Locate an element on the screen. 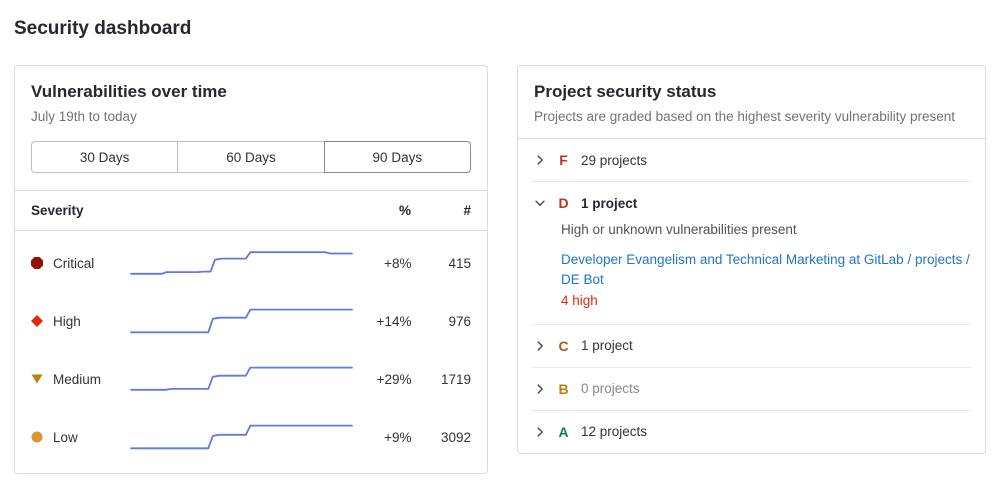 The height and width of the screenshot is (488, 1000). grade-row-c: C 1 project is located at coordinates (751, 346).